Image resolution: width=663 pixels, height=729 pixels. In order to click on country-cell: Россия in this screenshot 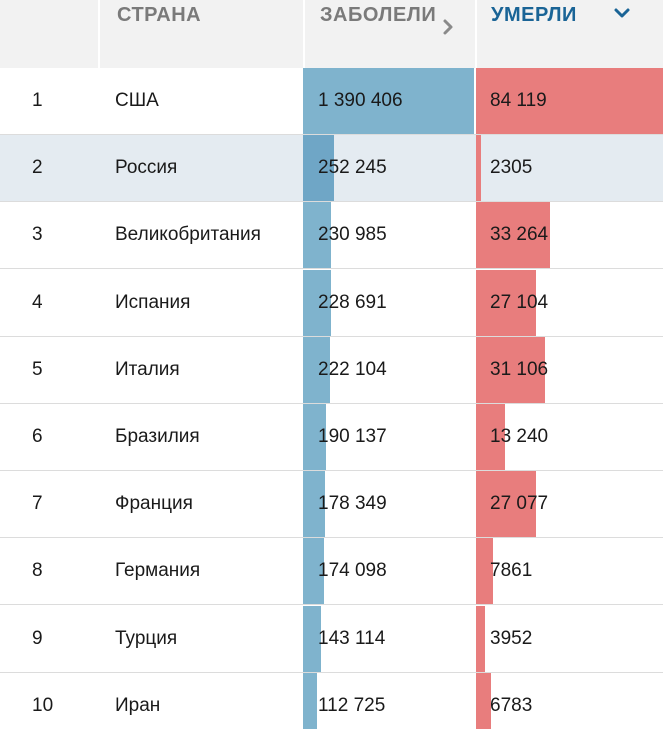, I will do `click(146, 167)`.